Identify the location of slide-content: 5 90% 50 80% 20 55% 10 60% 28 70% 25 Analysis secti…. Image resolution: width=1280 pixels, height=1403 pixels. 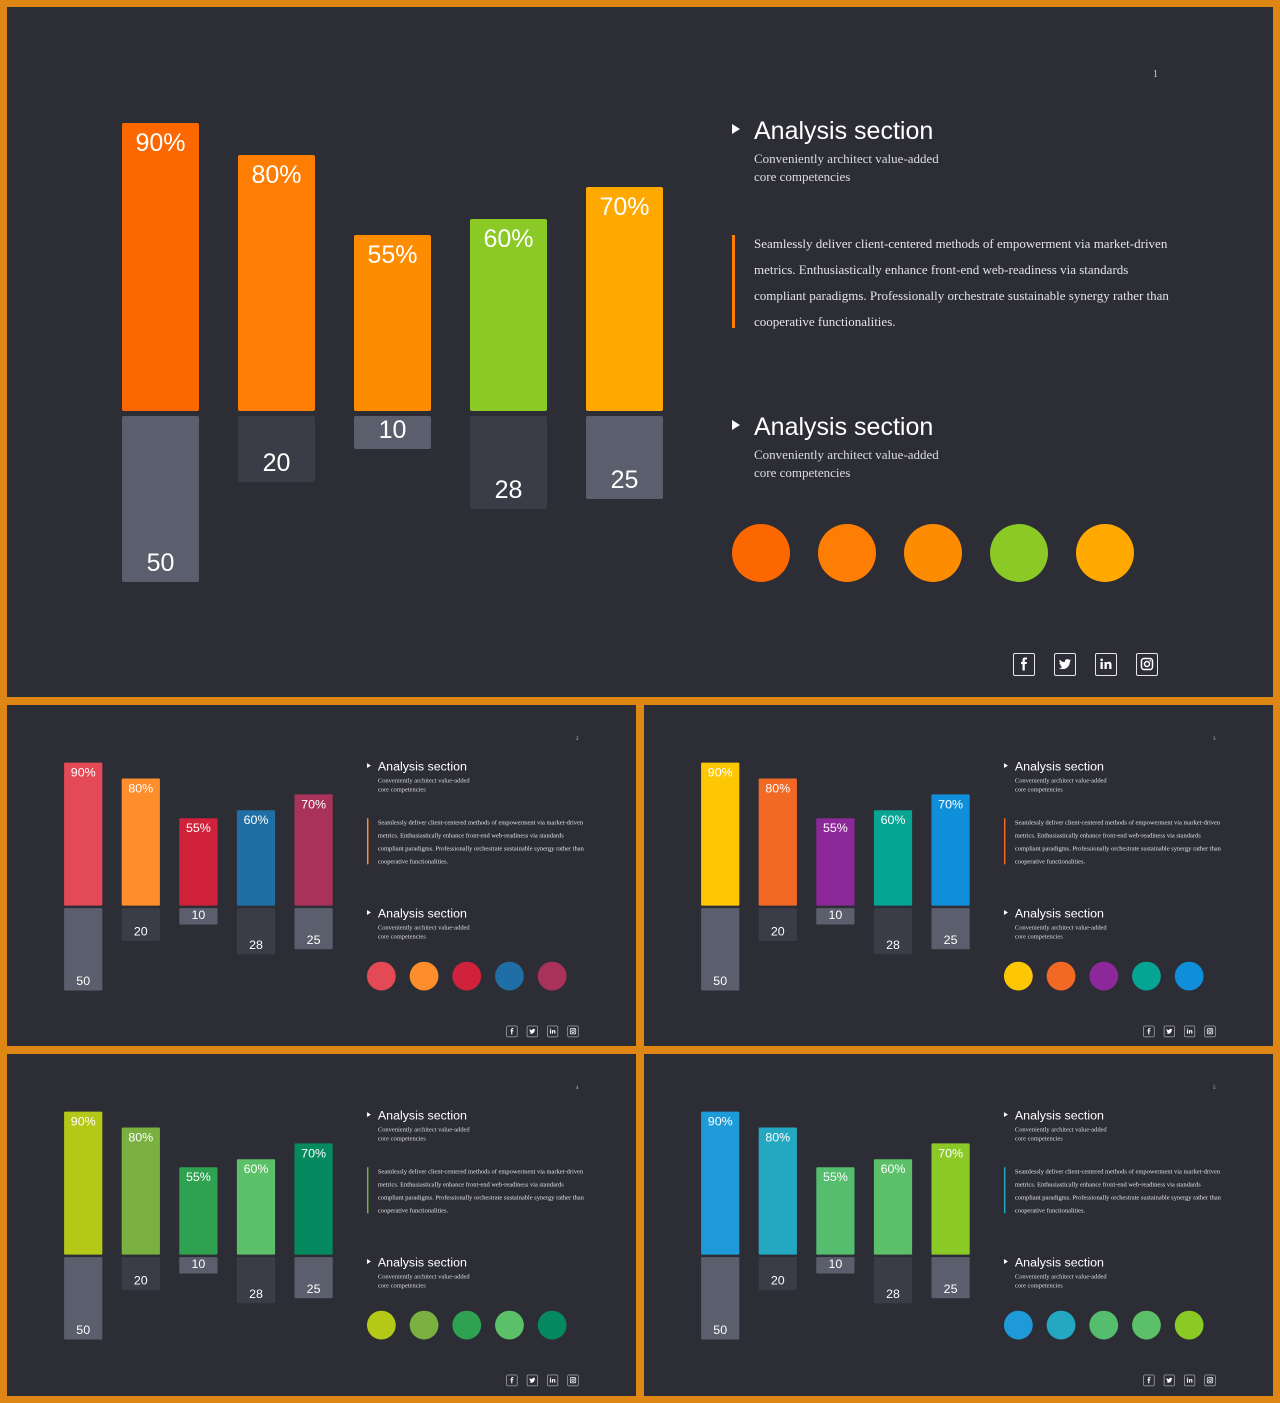
(958, 1225).